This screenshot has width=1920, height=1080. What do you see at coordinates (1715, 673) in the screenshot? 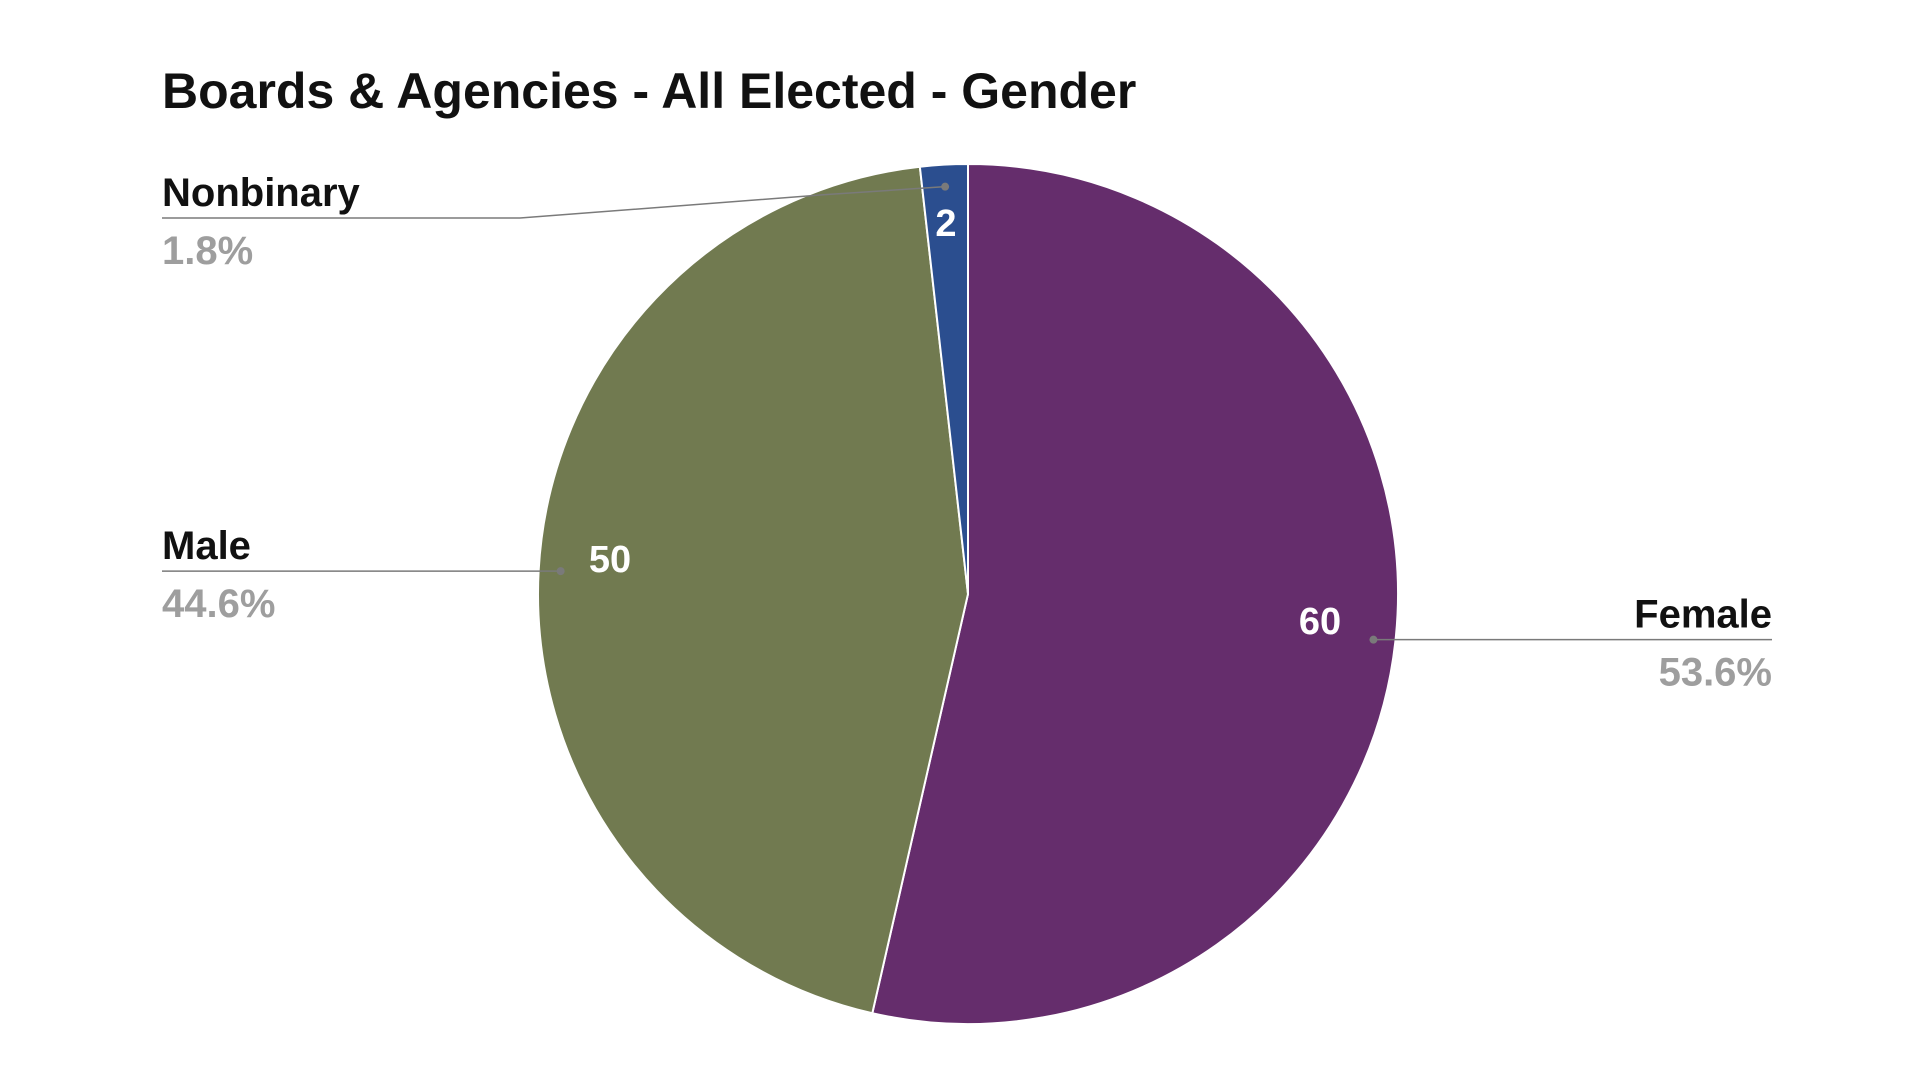
I see `percent-label-female: 53.6%` at bounding box center [1715, 673].